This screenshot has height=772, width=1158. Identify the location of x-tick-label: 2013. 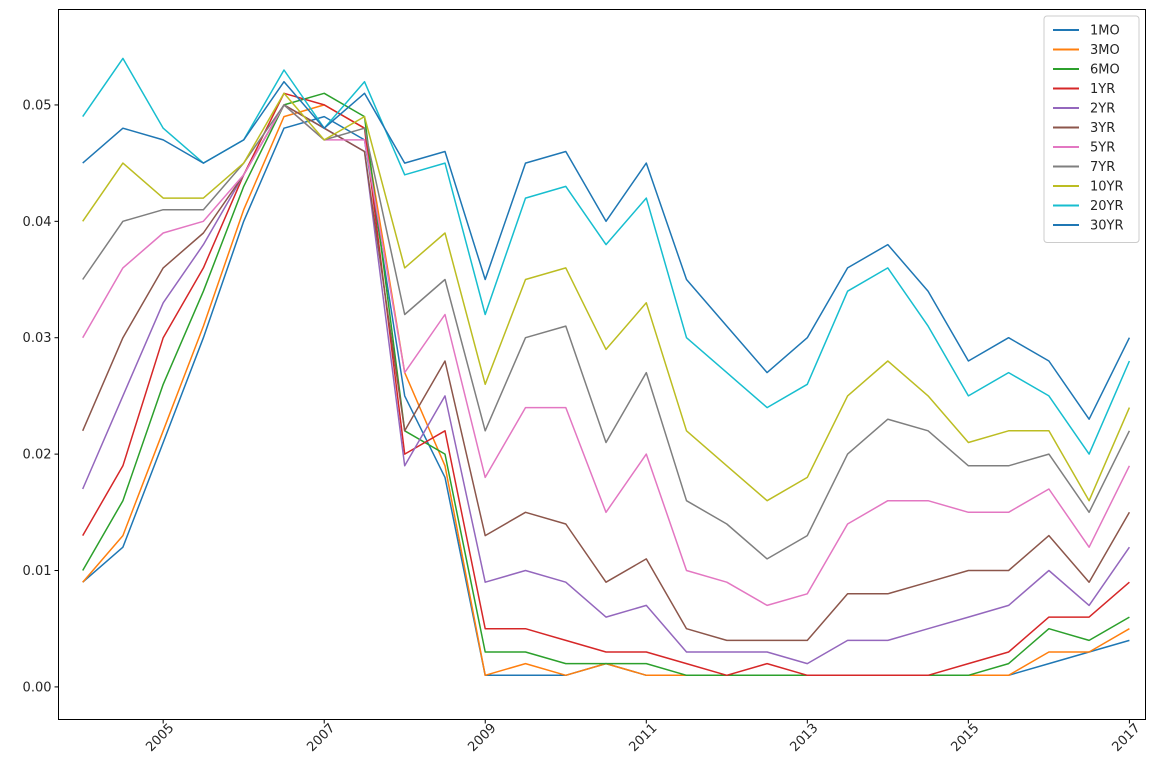
(804, 738).